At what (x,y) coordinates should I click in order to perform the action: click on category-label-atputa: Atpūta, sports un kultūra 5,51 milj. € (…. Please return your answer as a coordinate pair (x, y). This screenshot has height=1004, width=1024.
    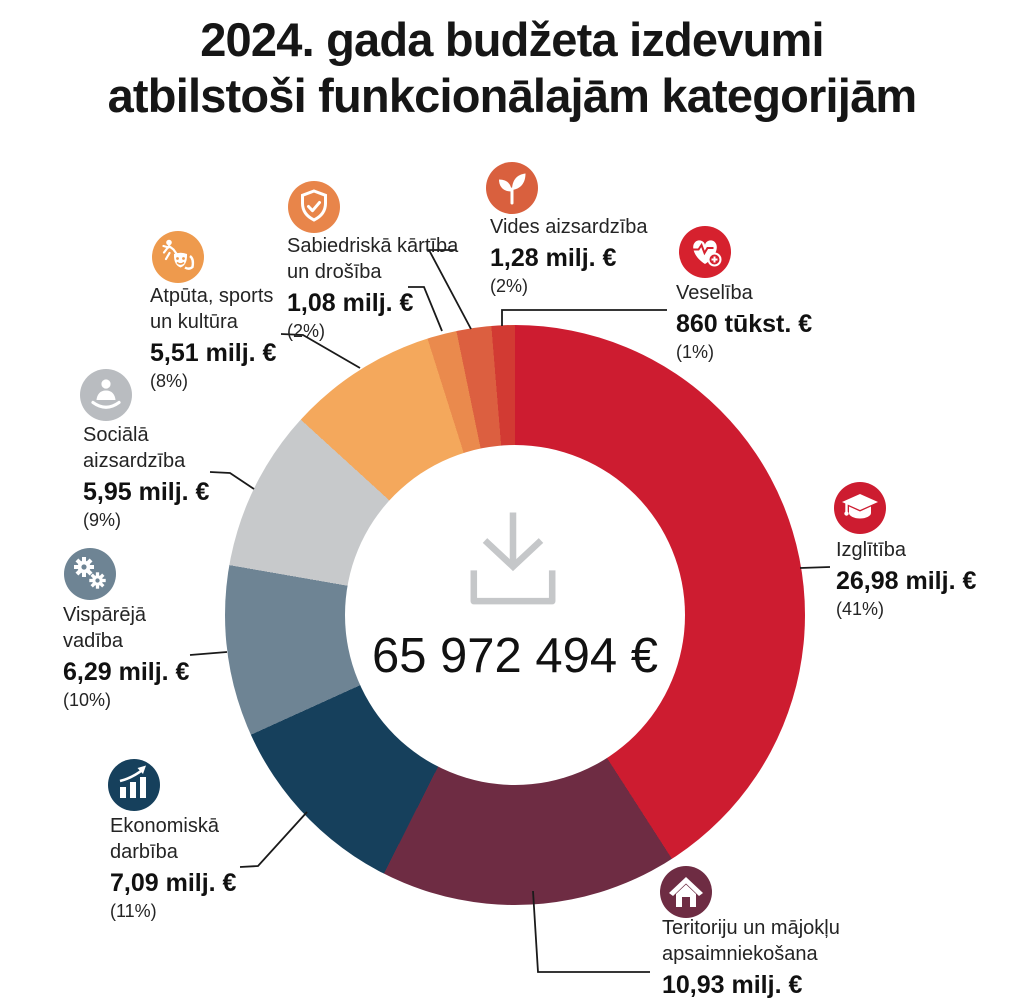
    Looking at the image, I should click on (213, 338).